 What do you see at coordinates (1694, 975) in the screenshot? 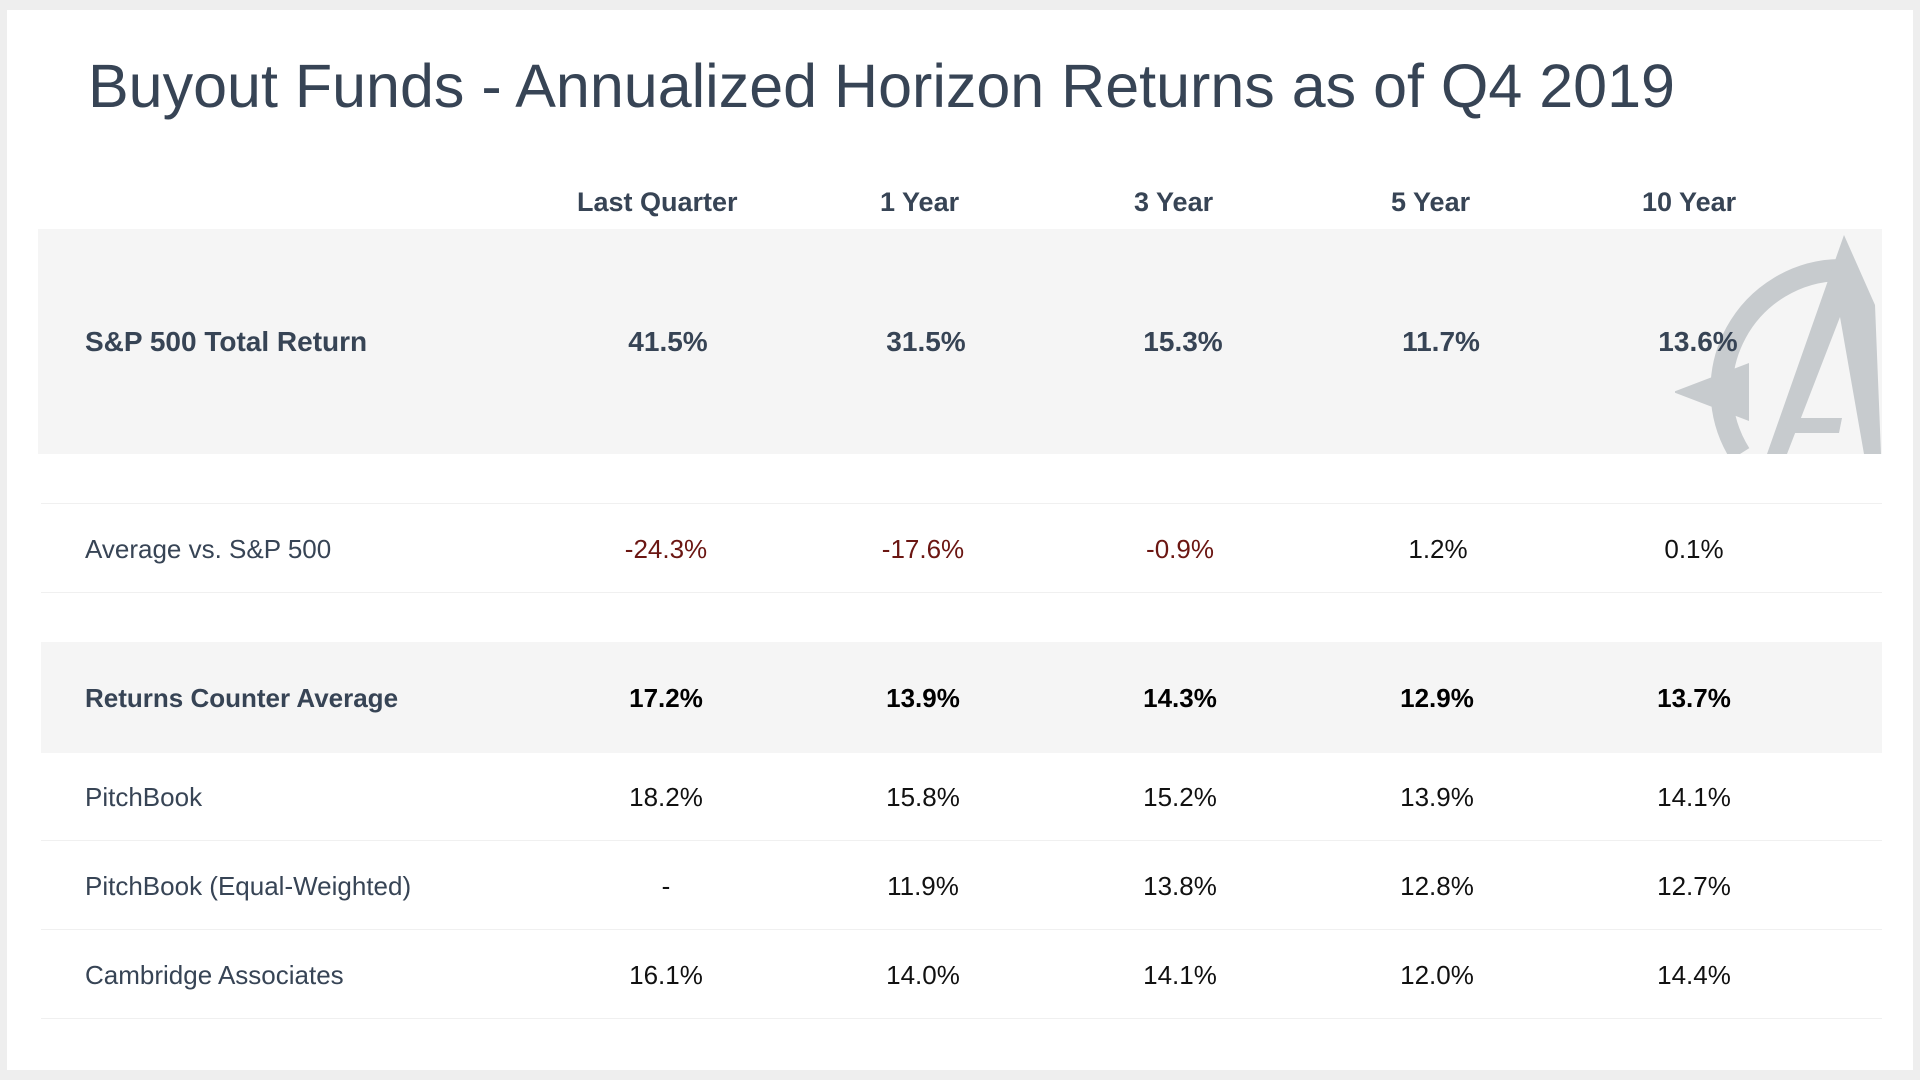
I see `table-cell: 14.4%` at bounding box center [1694, 975].